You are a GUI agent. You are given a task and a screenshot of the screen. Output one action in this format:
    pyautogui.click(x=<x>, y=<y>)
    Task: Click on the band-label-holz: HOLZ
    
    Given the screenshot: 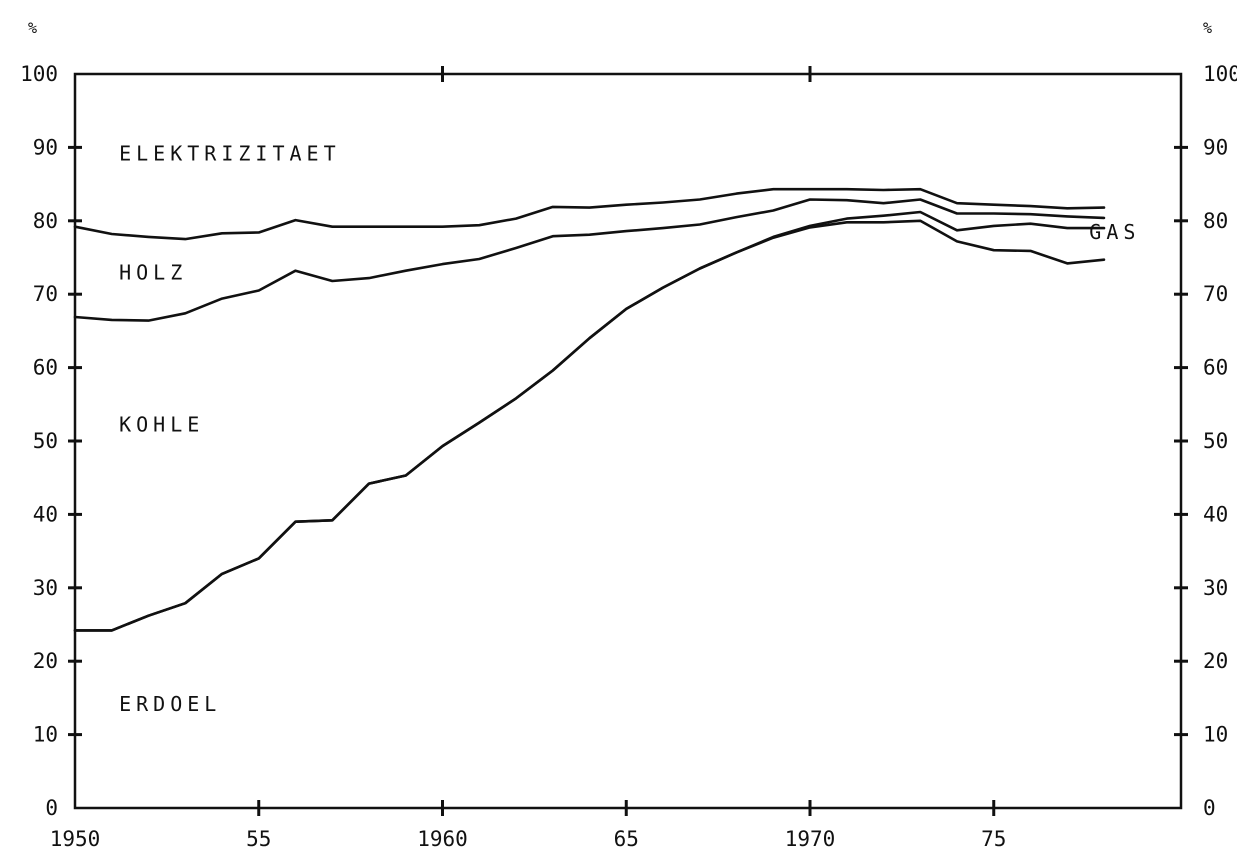 What is the action you would take?
    pyautogui.click(x=153, y=273)
    